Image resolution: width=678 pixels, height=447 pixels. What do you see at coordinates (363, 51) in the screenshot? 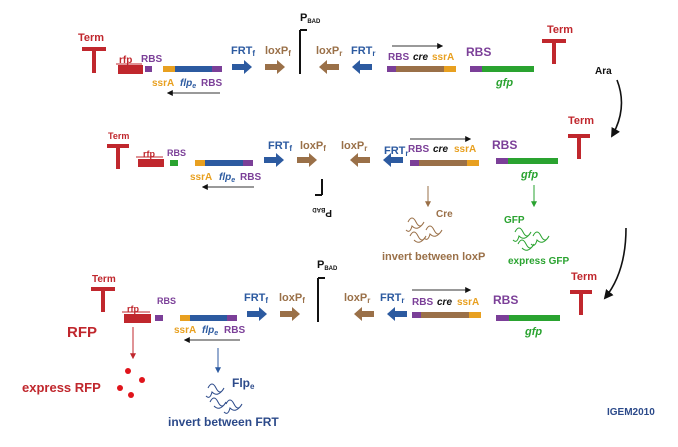
I see `frt-r-label: FRTr` at bounding box center [363, 51].